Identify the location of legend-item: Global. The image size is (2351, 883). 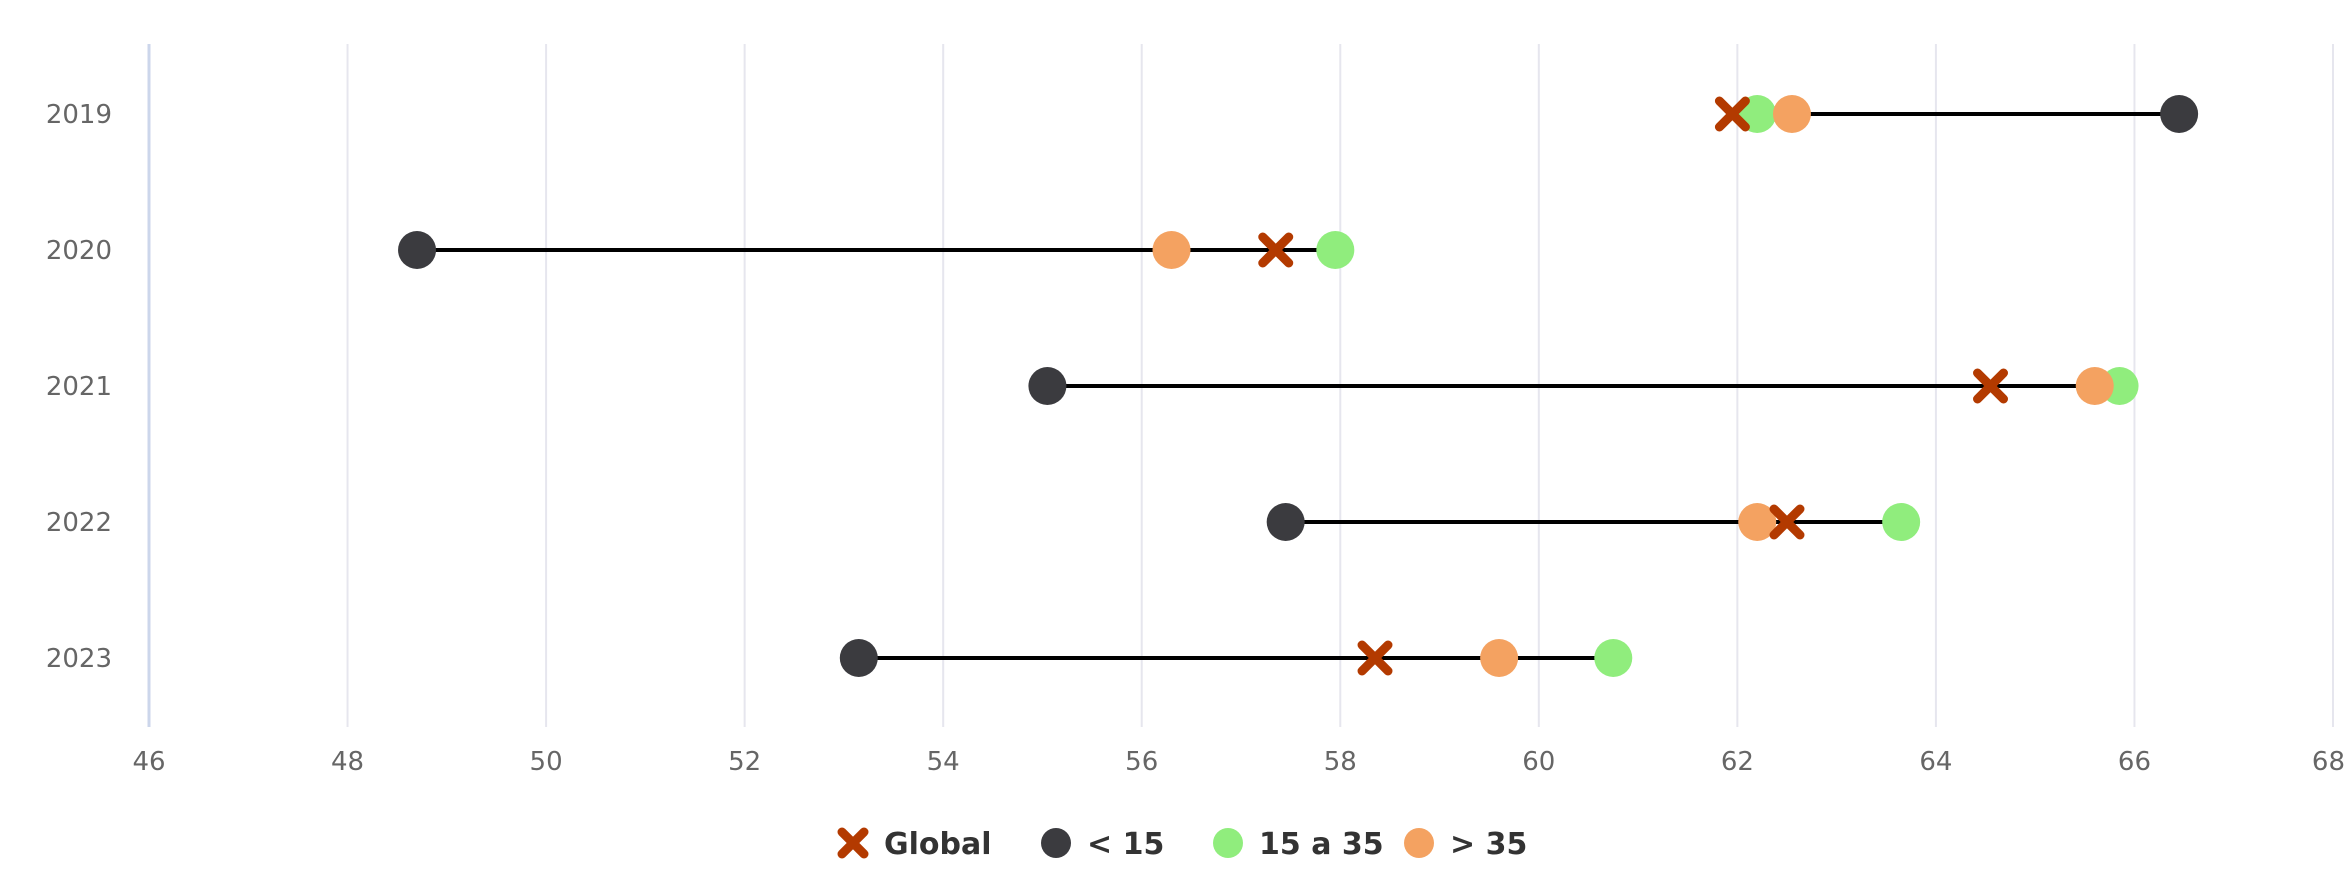
(914, 844).